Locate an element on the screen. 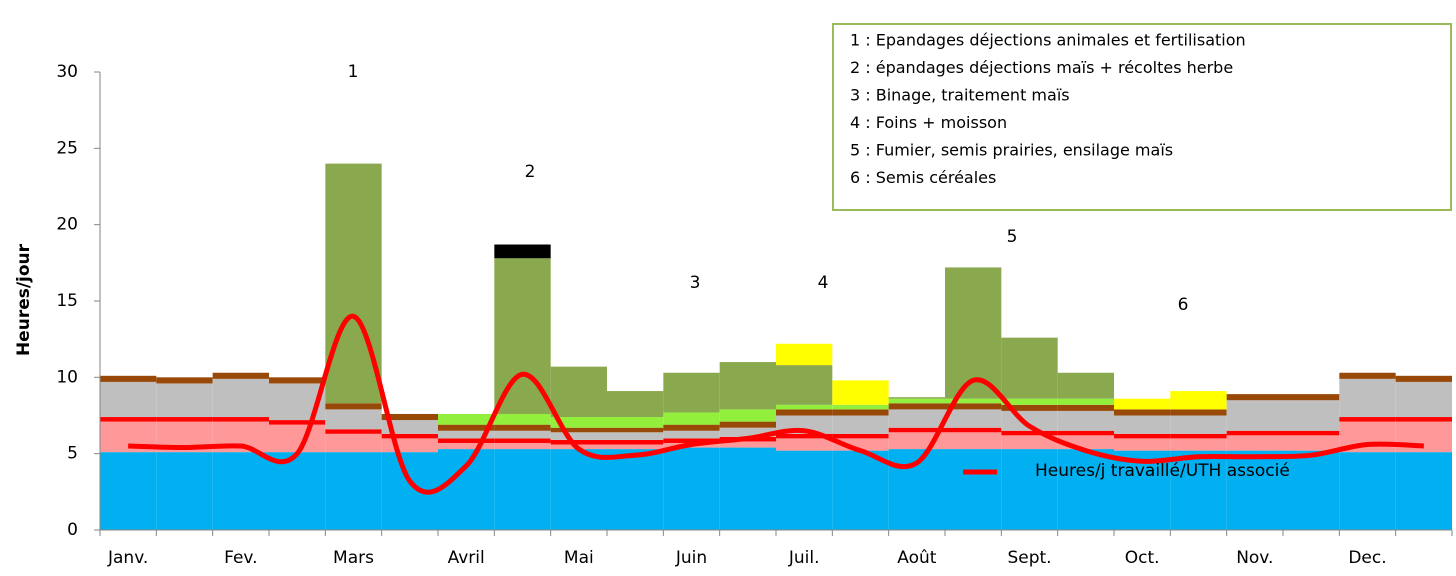 Image resolution: width=1456 pixels, height=576 pixels. x-tick-label: Fev. is located at coordinates (240, 558).